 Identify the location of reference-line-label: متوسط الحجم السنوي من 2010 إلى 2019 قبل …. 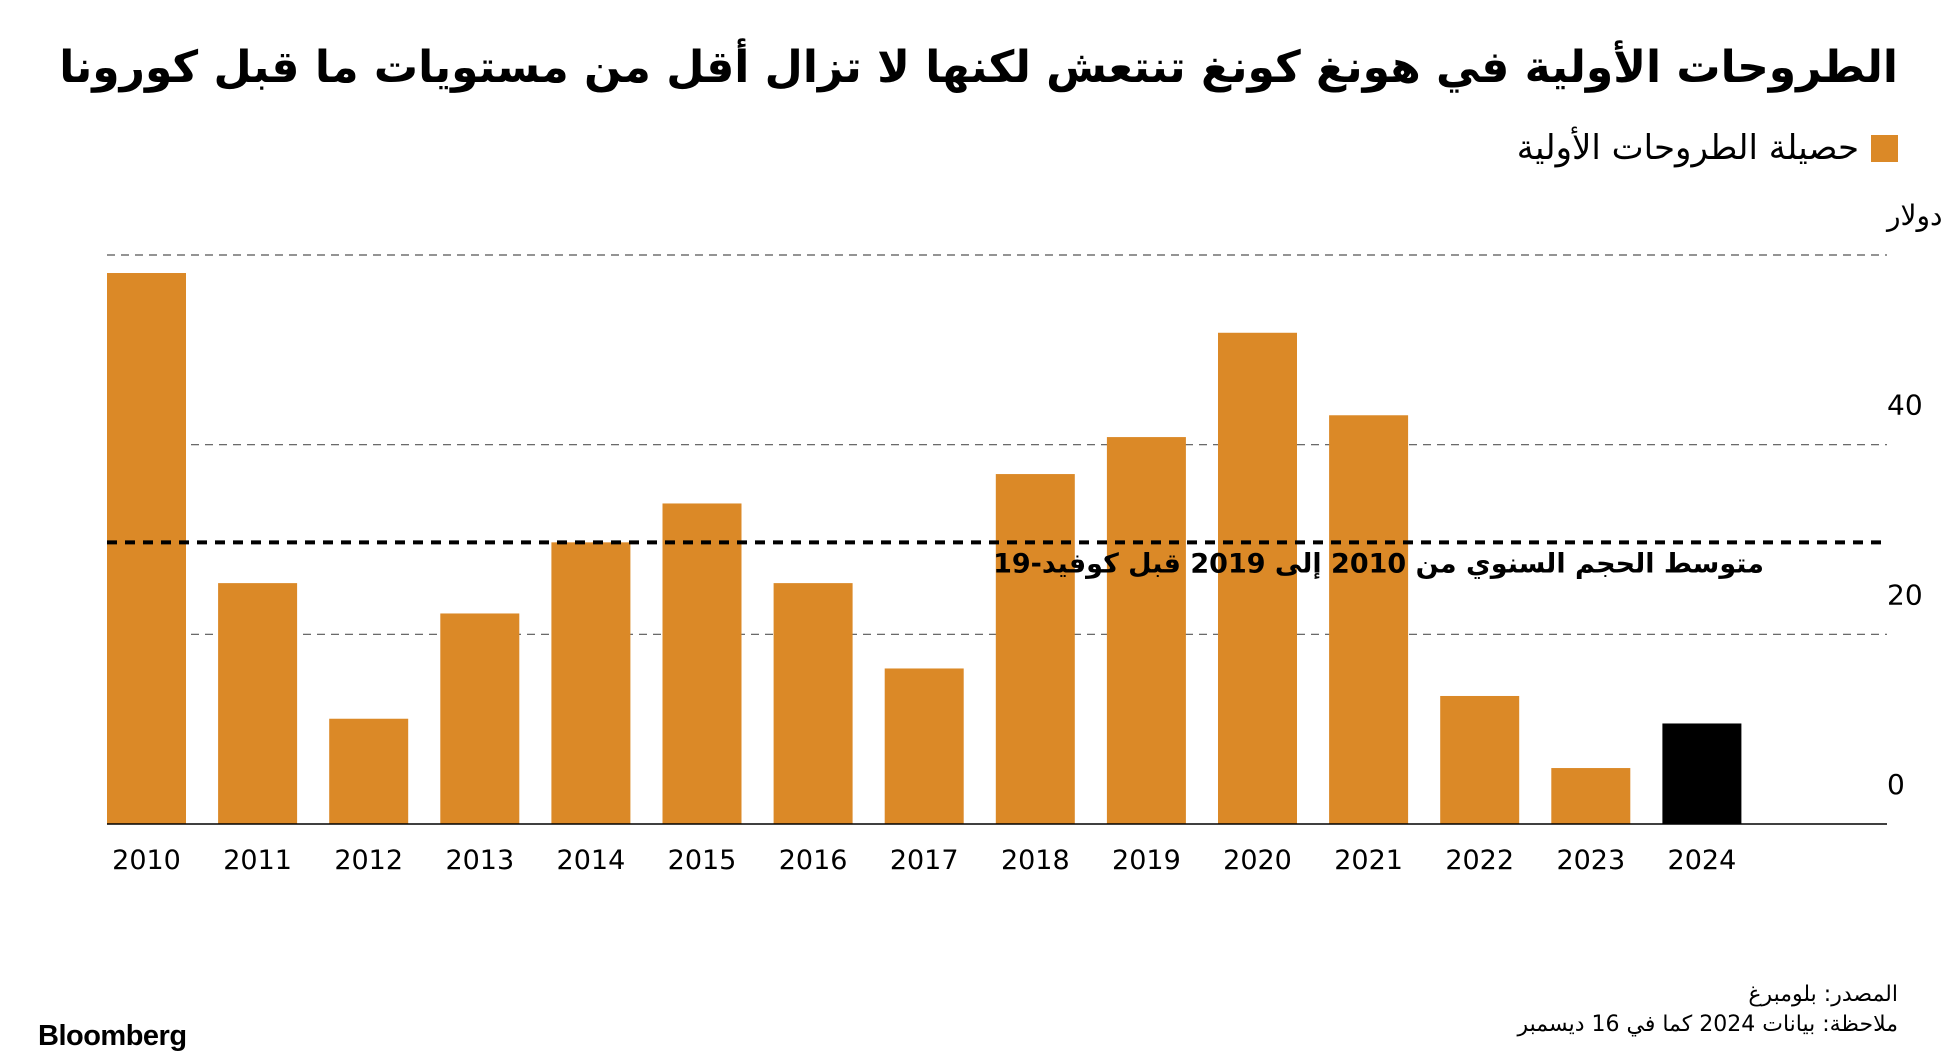
(1378, 563).